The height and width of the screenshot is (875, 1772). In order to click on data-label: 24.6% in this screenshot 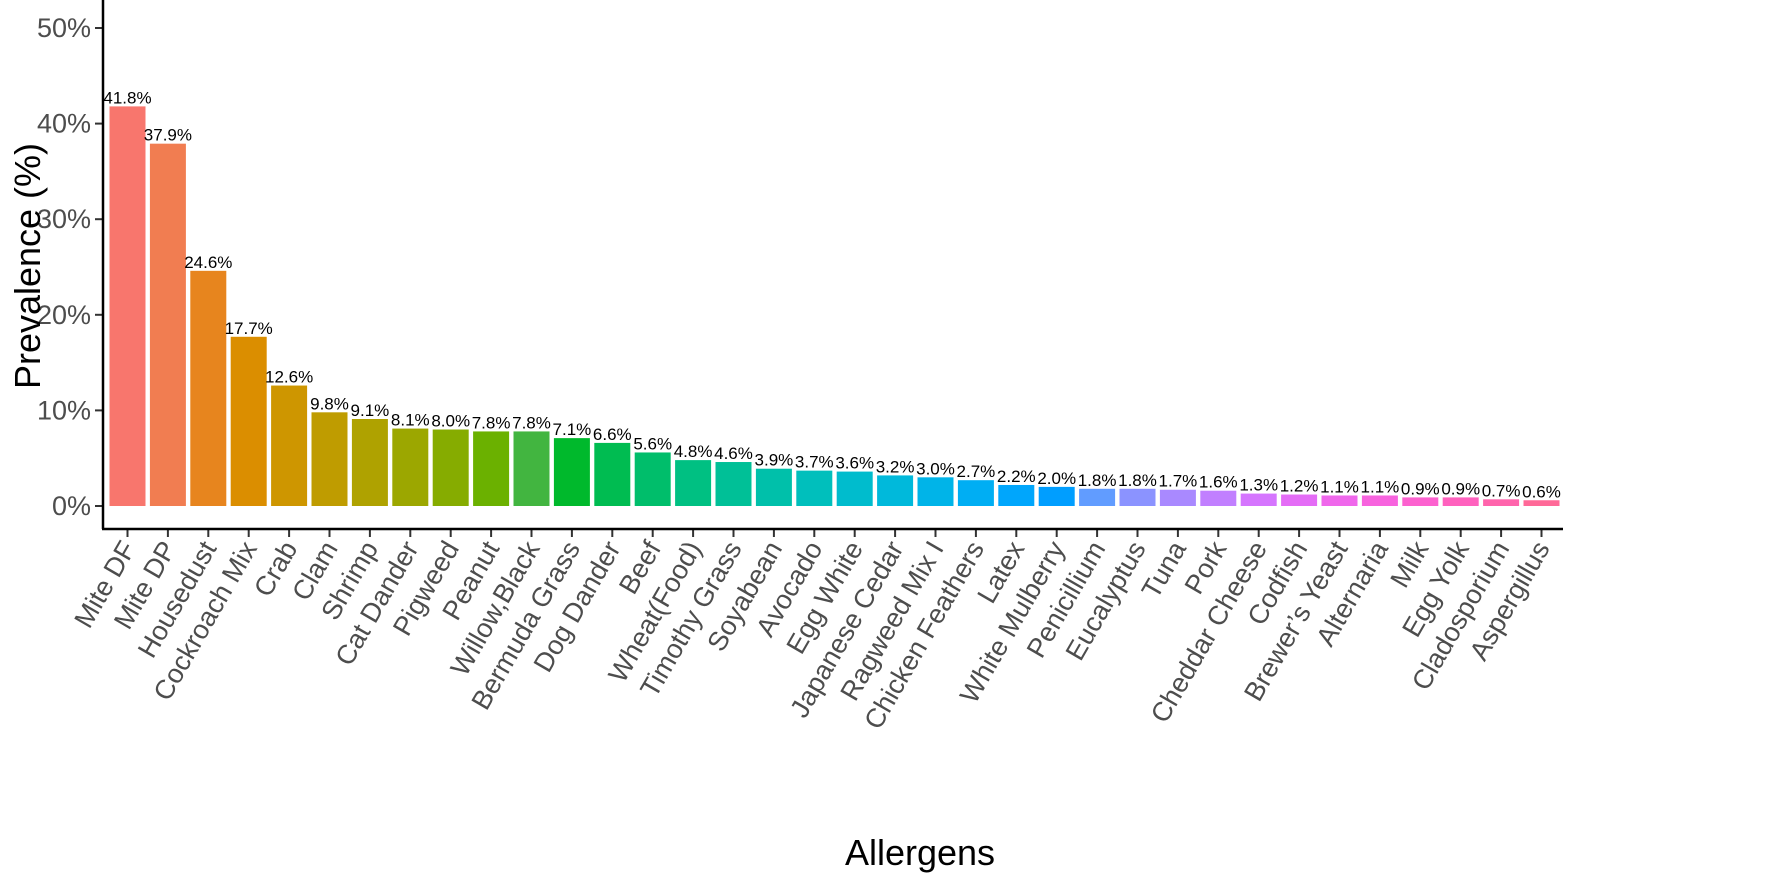, I will do `click(208, 262)`.